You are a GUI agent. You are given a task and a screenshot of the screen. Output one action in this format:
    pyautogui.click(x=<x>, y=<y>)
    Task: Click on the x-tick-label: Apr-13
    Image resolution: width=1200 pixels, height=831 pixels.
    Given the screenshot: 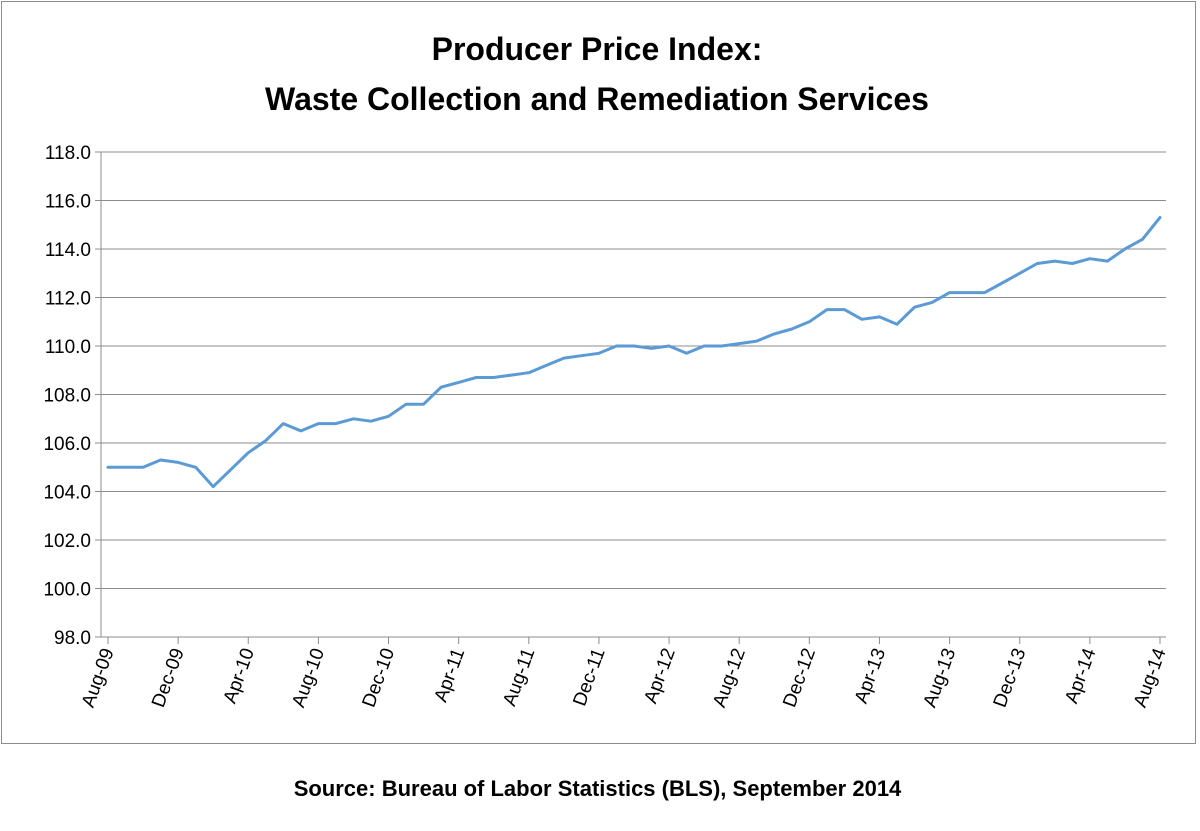 What is the action you would take?
    pyautogui.click(x=870, y=676)
    